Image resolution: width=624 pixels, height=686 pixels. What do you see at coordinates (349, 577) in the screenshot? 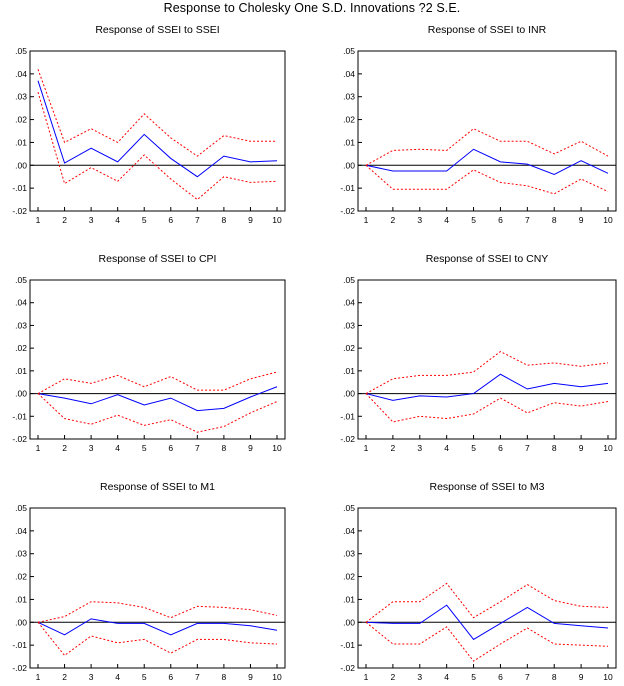
I see `y-tick-label: .02` at bounding box center [349, 577].